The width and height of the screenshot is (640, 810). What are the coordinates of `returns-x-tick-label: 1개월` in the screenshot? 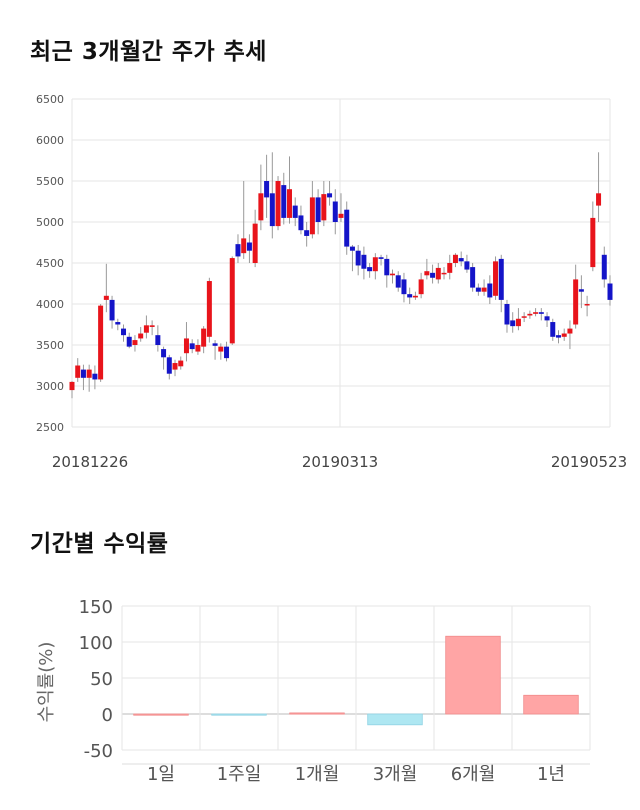 It's located at (317, 774).